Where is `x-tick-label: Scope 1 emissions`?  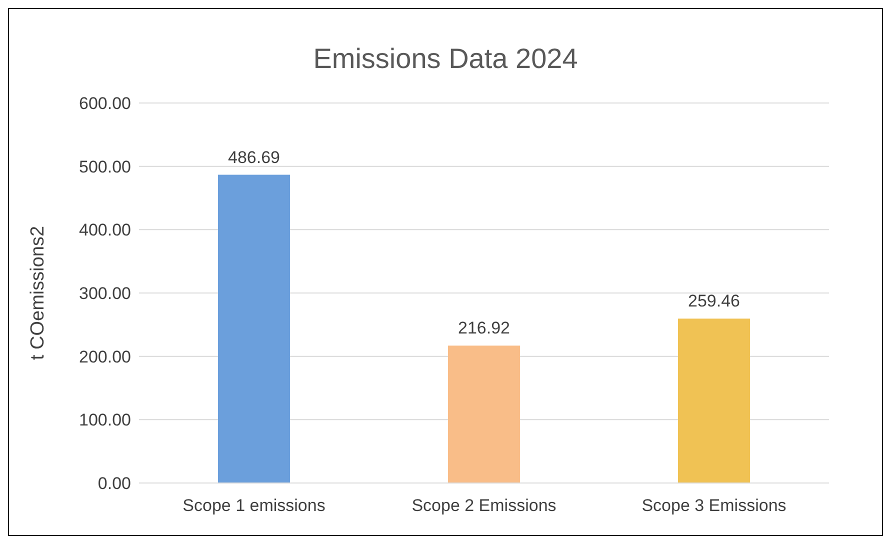
x-tick-label: Scope 1 emissions is located at coordinates (254, 506).